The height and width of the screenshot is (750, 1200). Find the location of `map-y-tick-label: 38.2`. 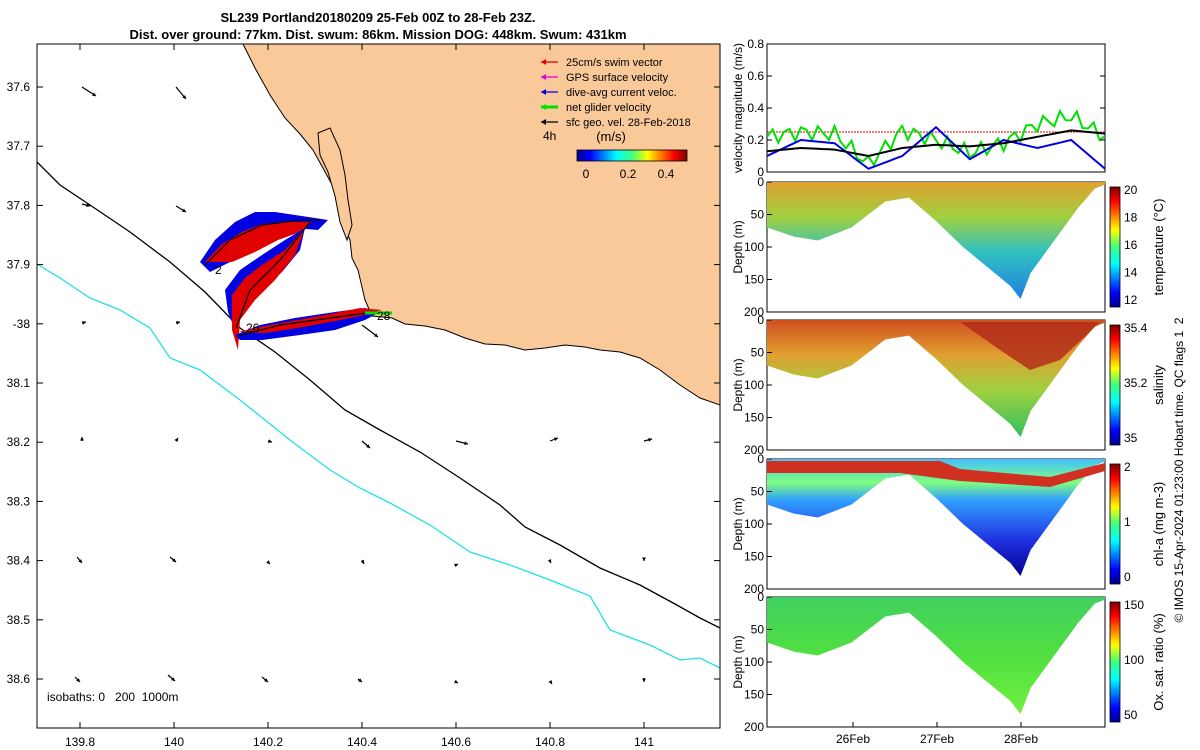

map-y-tick-label: 38.2 is located at coordinates (19, 442).